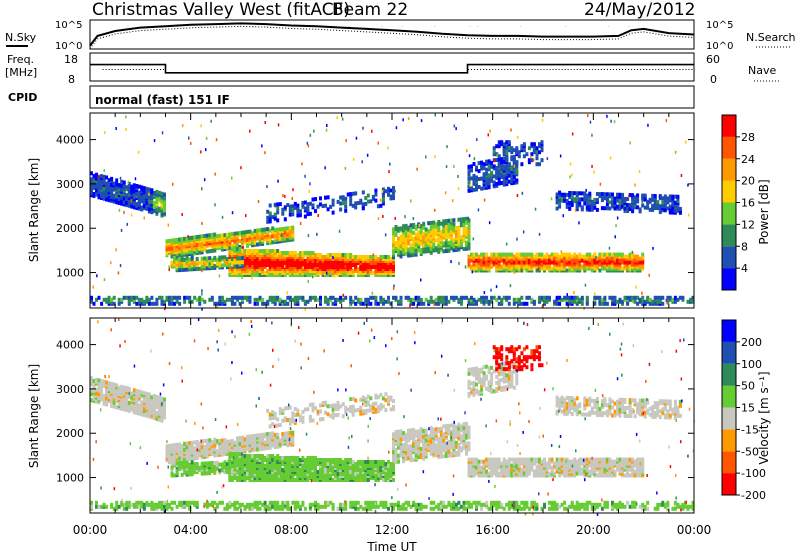  Describe the element at coordinates (729, 191) in the screenshot. I see `colorbar-segment` at that location.